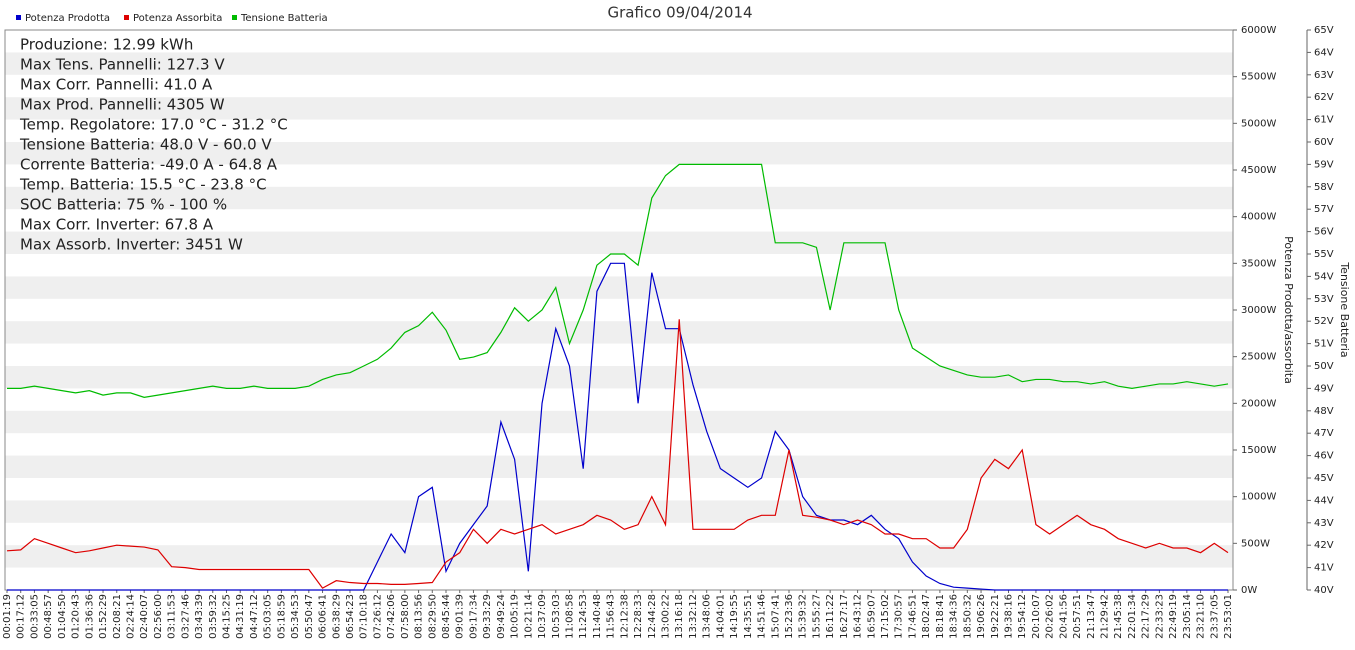  What do you see at coordinates (144, 616) in the screenshot?
I see `x-tick-label: 02:40:07` at bounding box center [144, 616].